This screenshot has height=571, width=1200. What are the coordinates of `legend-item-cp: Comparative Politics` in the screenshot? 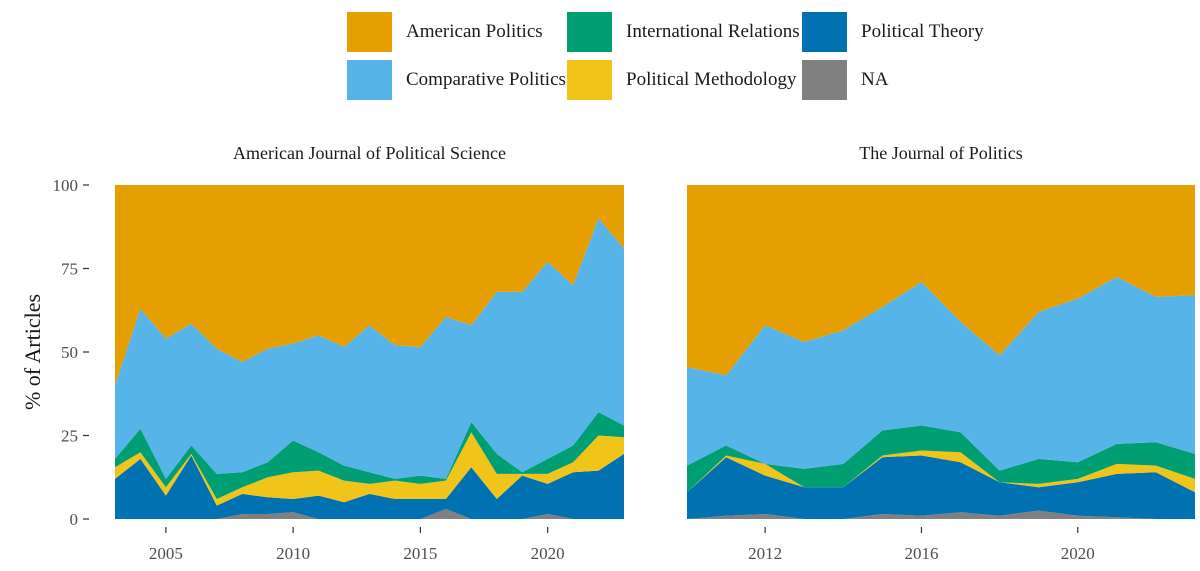 It's located at (456, 80).